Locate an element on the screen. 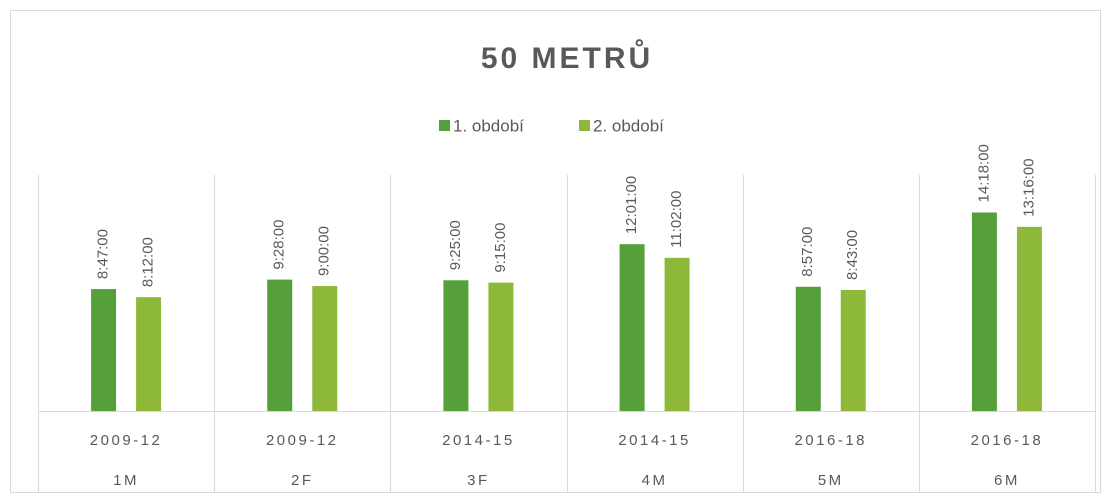 This screenshot has width=1111, height=503. data-label: 13:16:00 is located at coordinates (1028, 187).